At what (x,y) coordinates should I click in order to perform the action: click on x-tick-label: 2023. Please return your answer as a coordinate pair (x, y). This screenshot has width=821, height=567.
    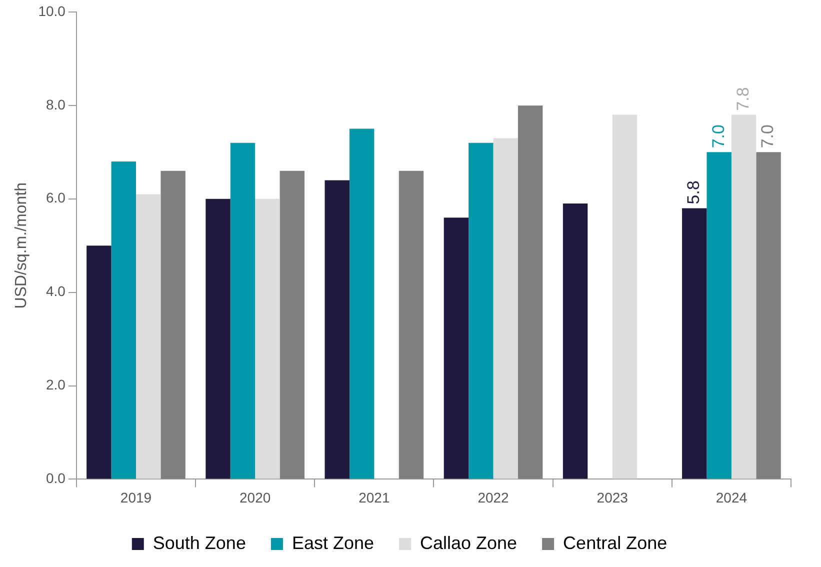
    Looking at the image, I should click on (612, 497).